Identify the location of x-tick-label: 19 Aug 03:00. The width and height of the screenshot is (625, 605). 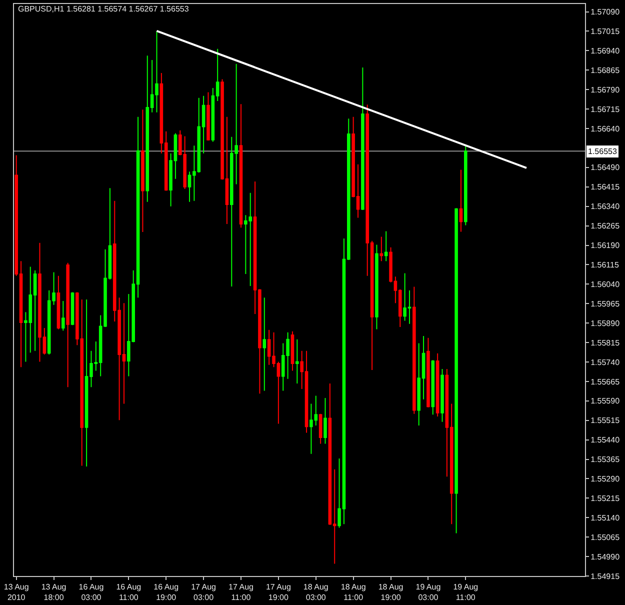
(428, 592).